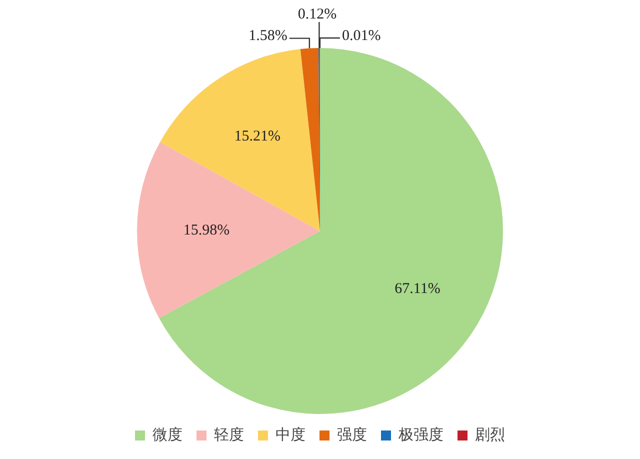 Image resolution: width=640 pixels, height=459 pixels. Describe the element at coordinates (229, 434) in the screenshot. I see `legend-label: 轻度` at that location.